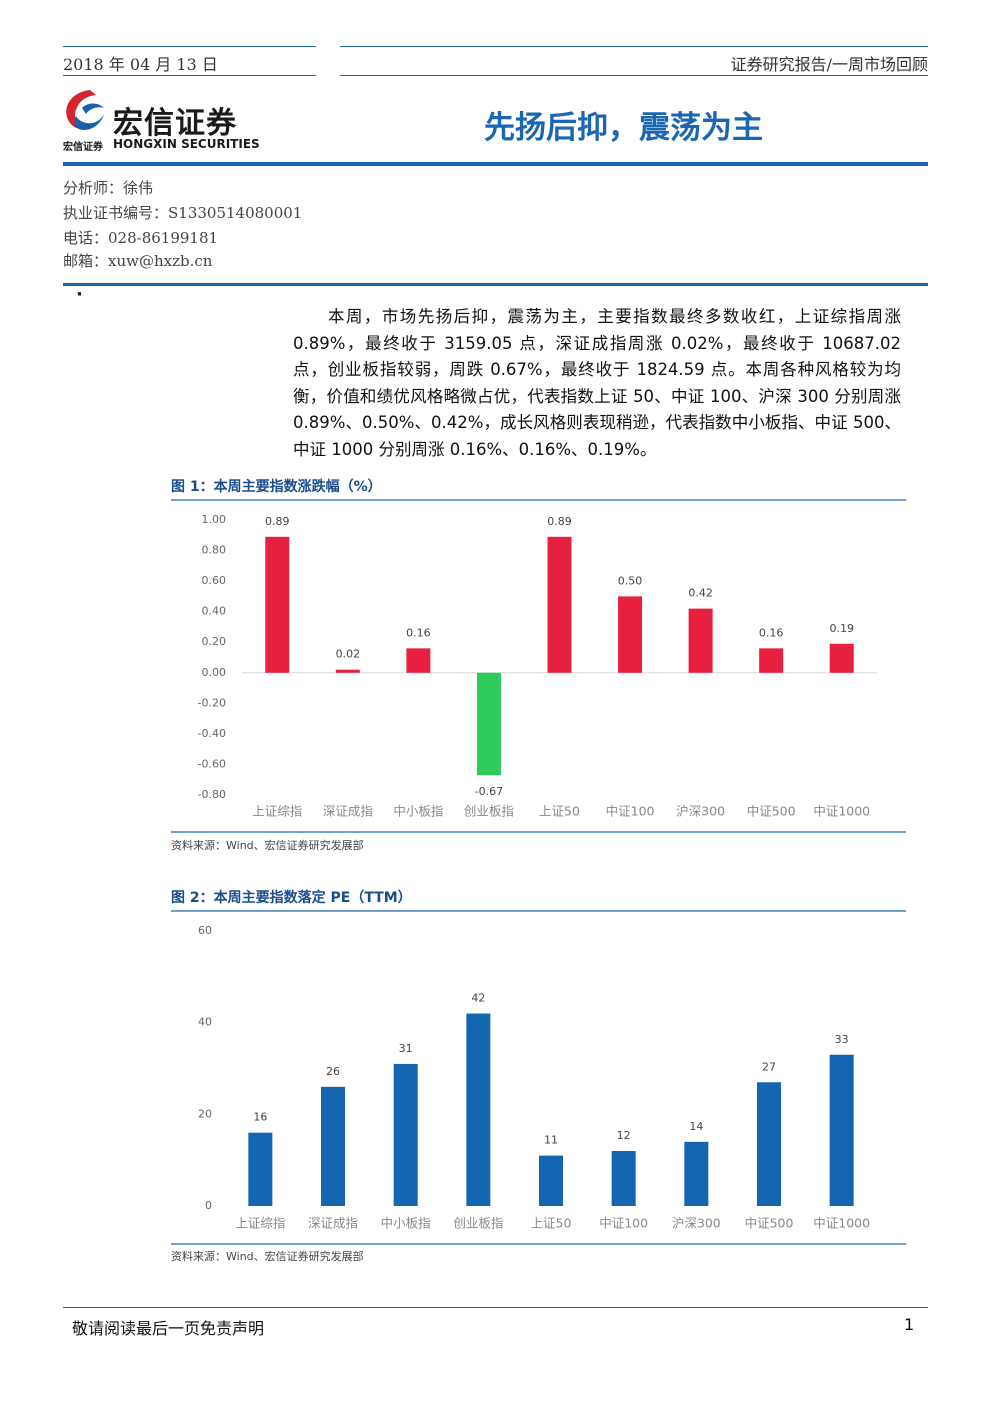 This screenshot has height=1403, width=992. Describe the element at coordinates (208, 1205) in the screenshot. I see `y-tick-label: 0` at that location.